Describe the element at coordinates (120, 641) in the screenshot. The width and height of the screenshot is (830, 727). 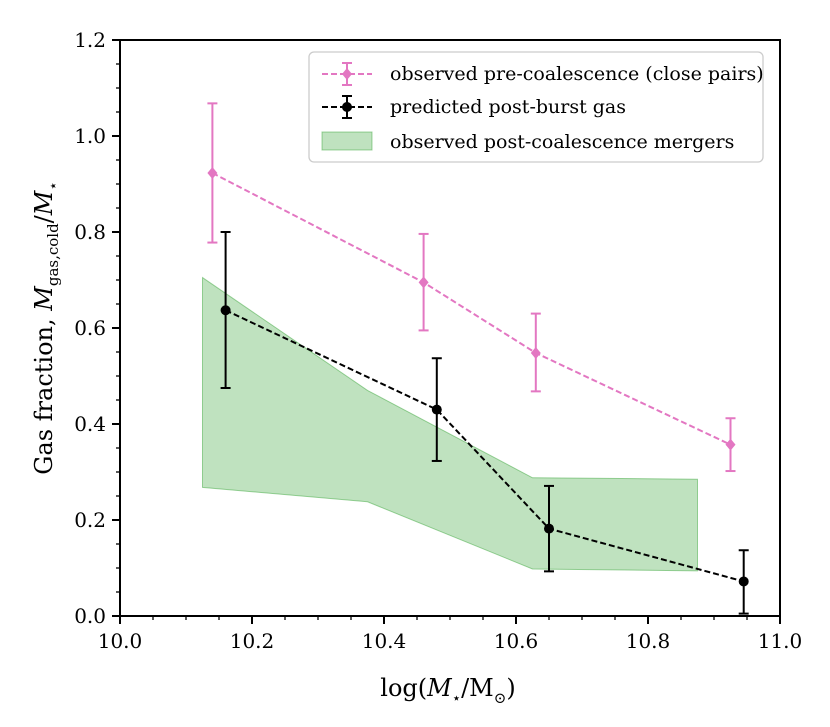
I see `x-tick-label: 10.0` at that location.